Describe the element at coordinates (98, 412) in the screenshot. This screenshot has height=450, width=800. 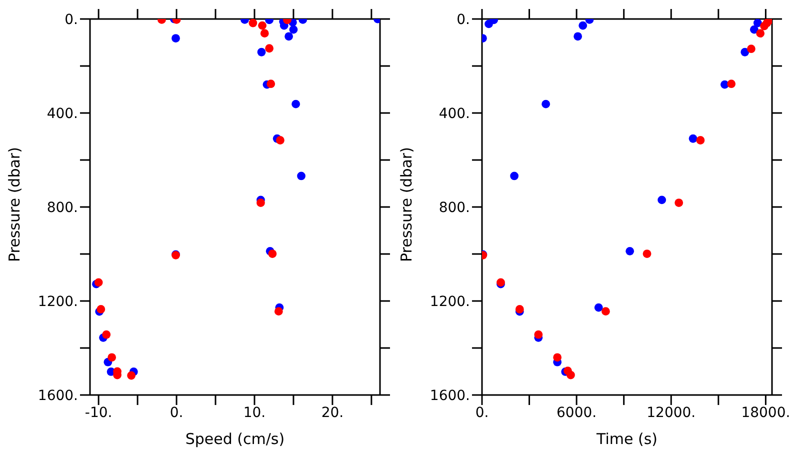
I see `x-tick-label: -10.` at that location.